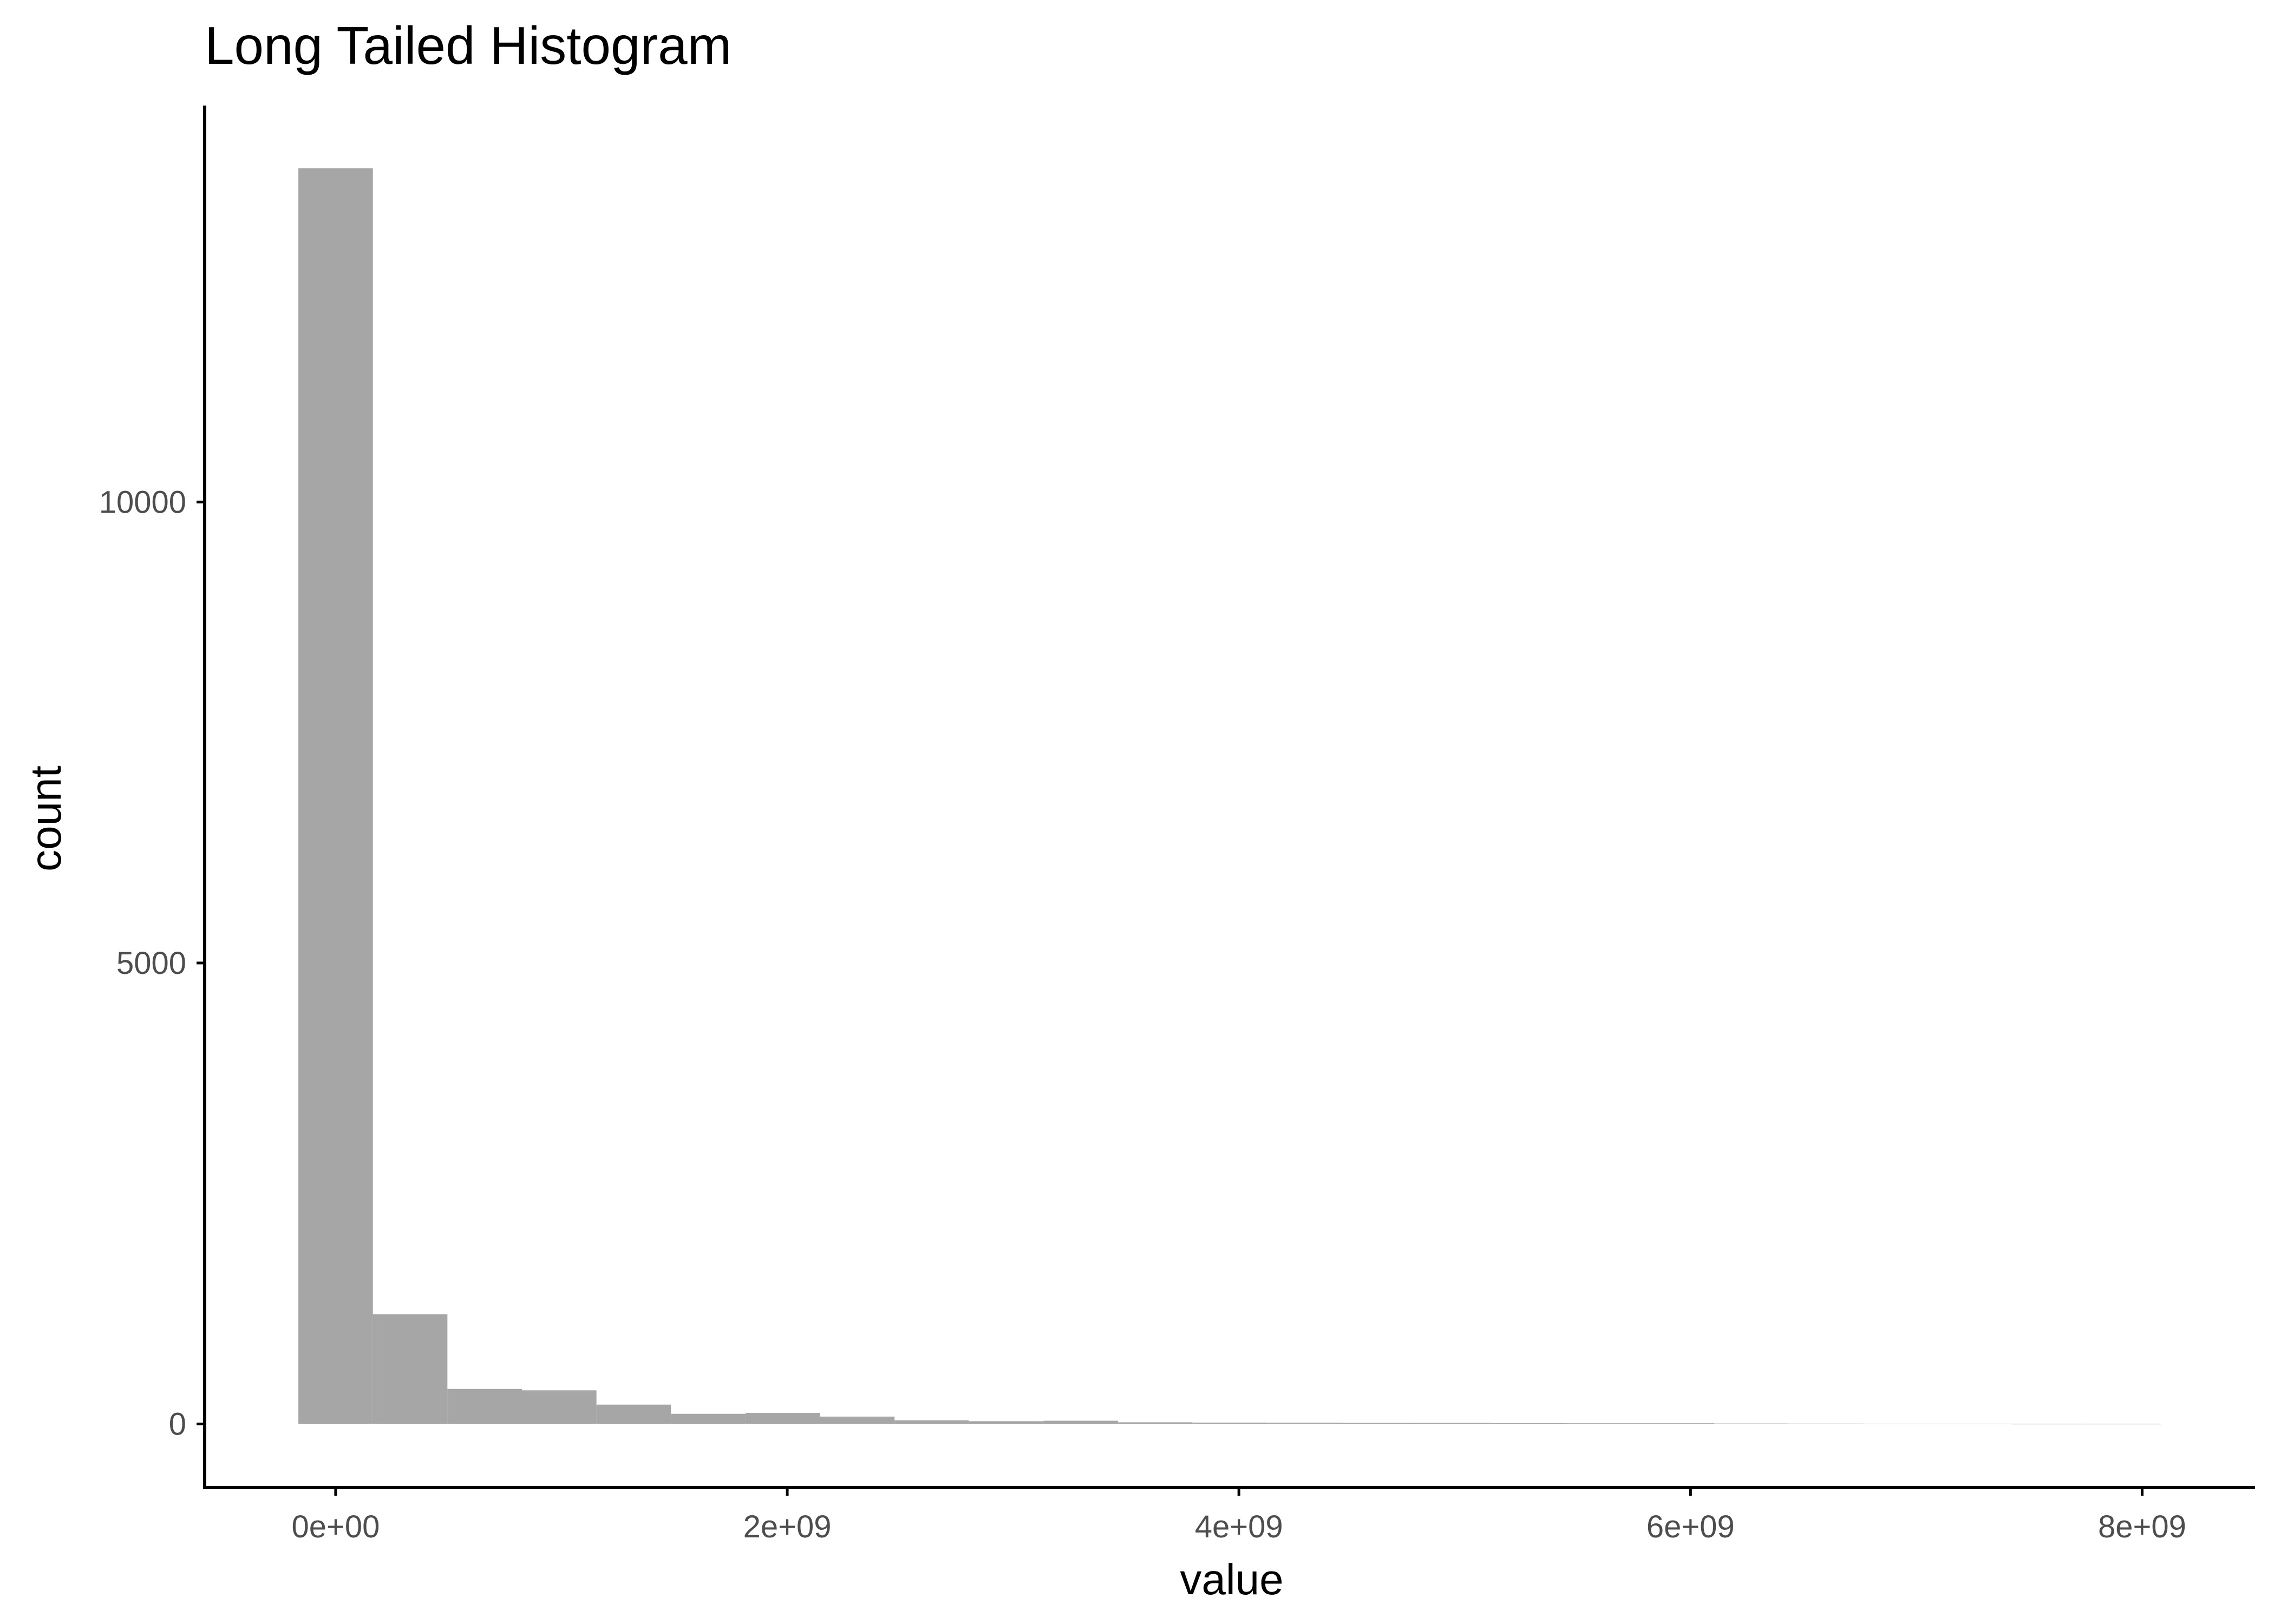 The image size is (2274, 1624). Describe the element at coordinates (1232, 1579) in the screenshot. I see `x-axis-title: value` at that location.